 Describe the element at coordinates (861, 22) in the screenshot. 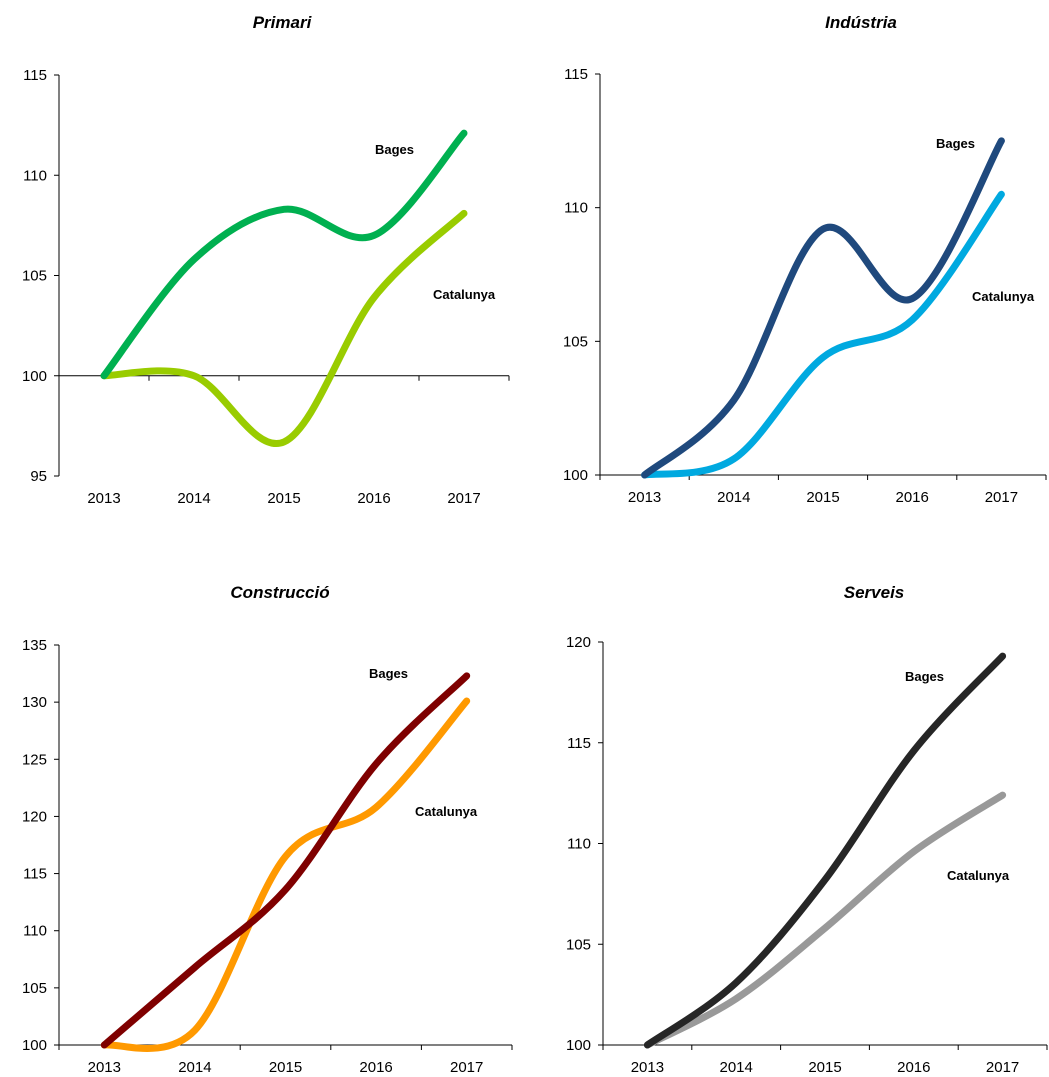

I see `chart-title: Indústria` at that location.